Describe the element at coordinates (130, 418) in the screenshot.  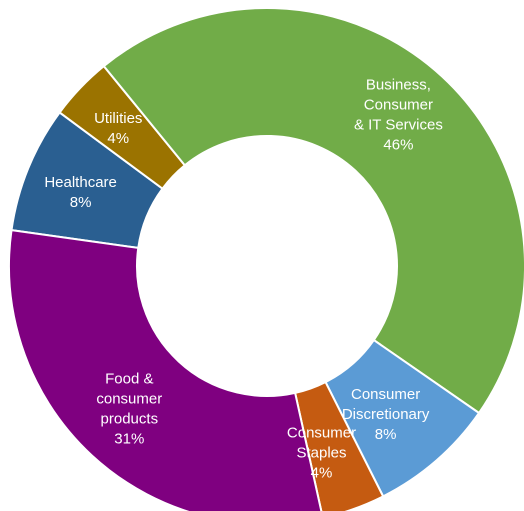
I see `slice-label-line: products` at that location.